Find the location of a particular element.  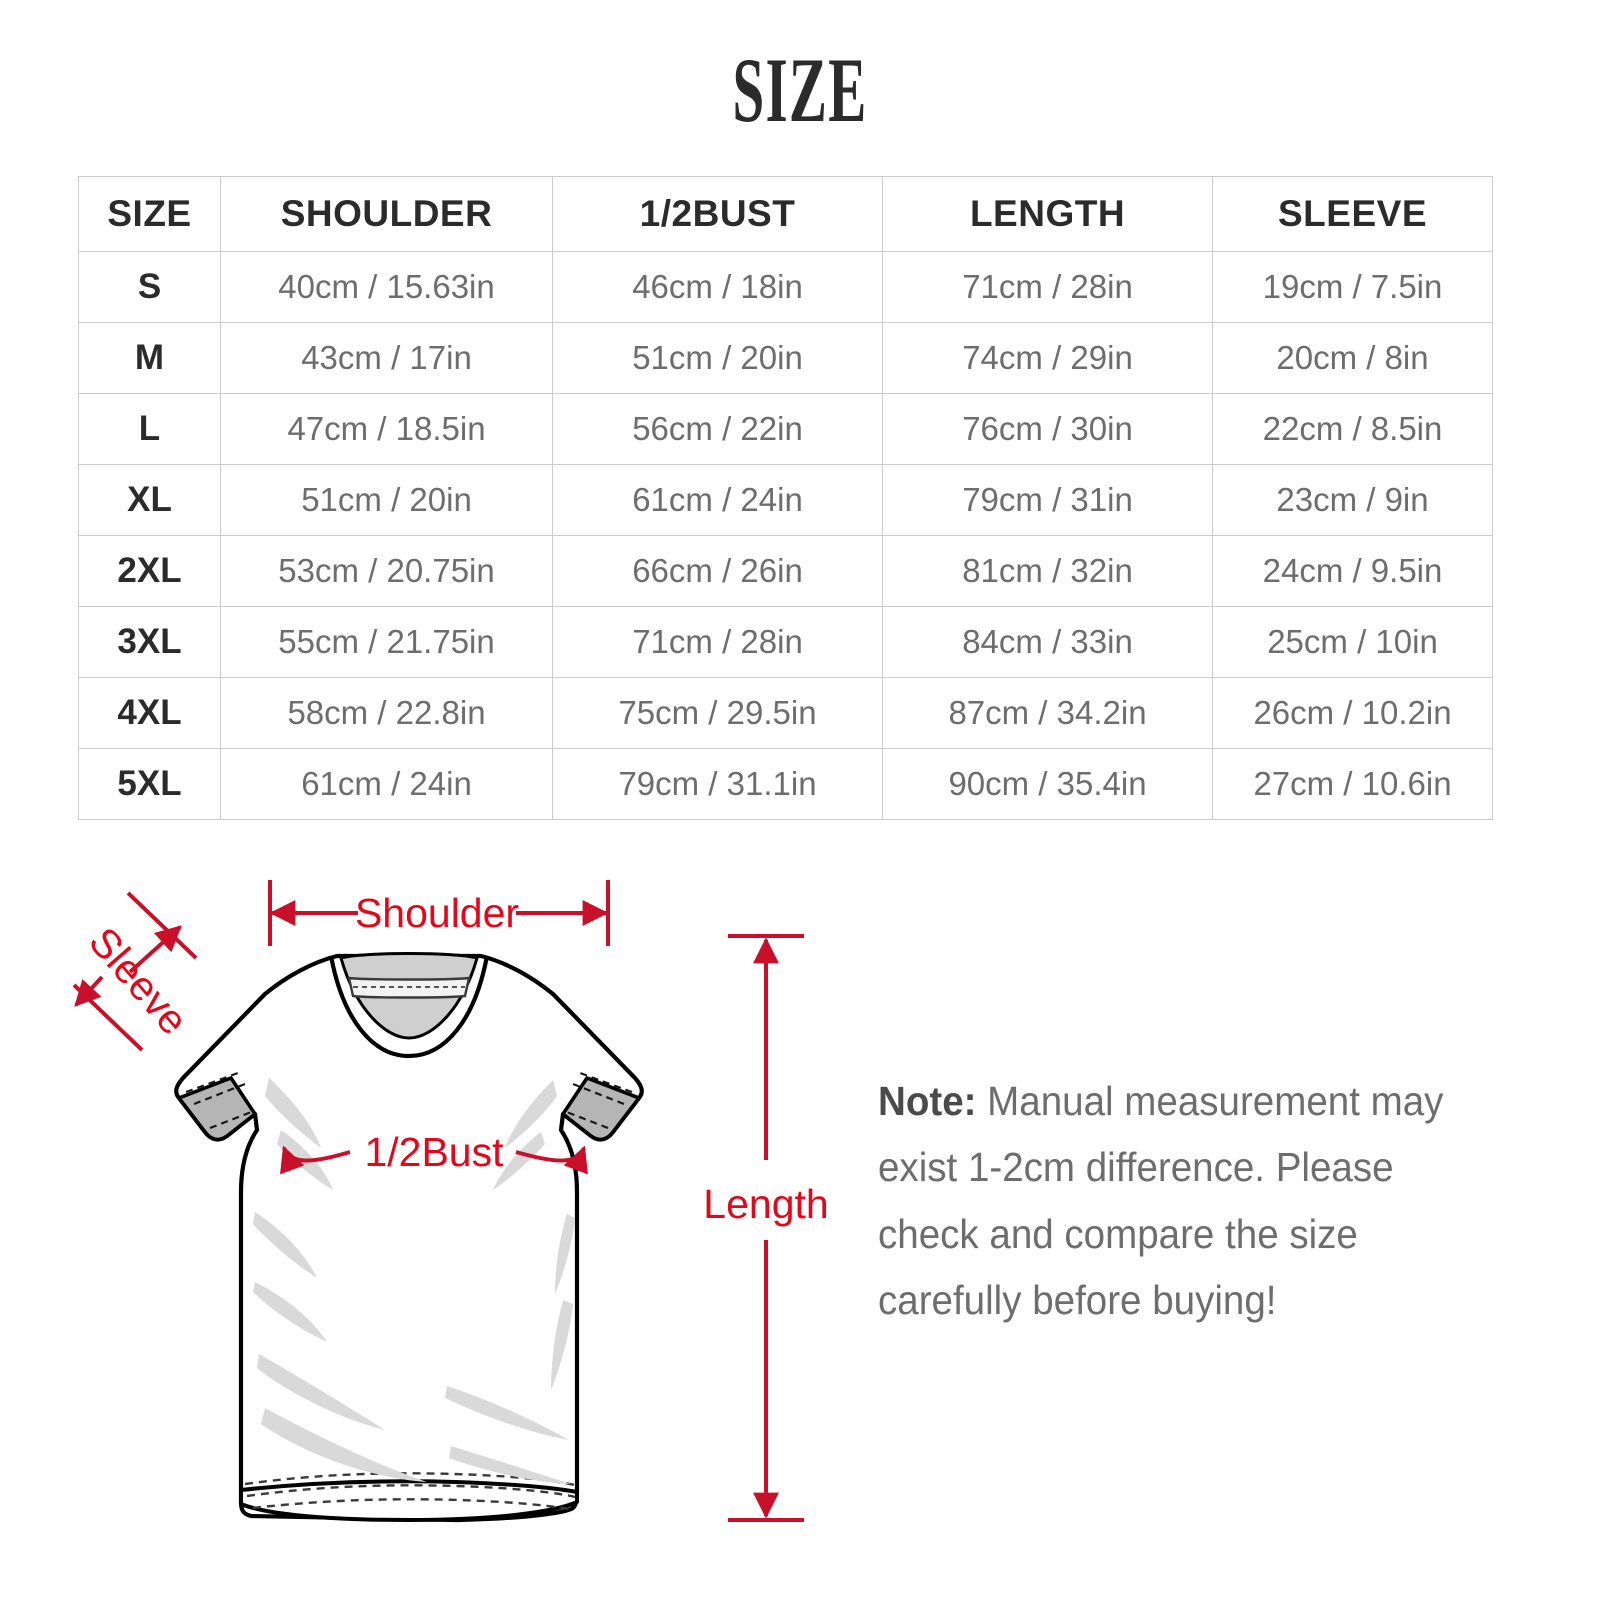

cell-size: S is located at coordinates (149, 287).